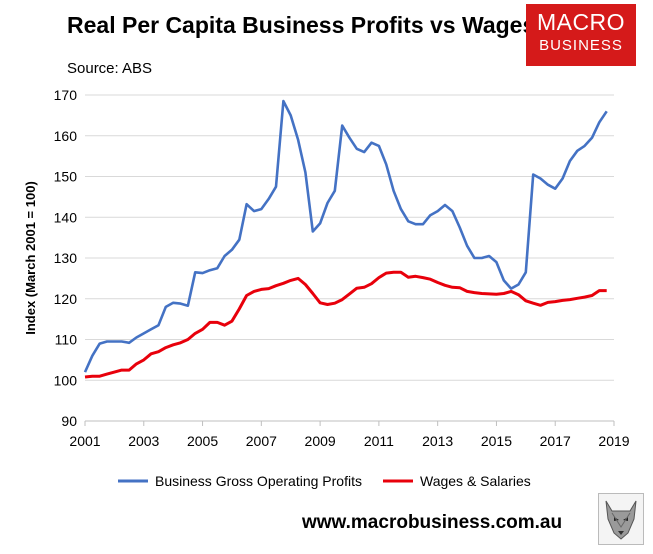 This screenshot has height=554, width=653. Describe the element at coordinates (66, 95) in the screenshot. I see `y-tick-label: 170` at that location.